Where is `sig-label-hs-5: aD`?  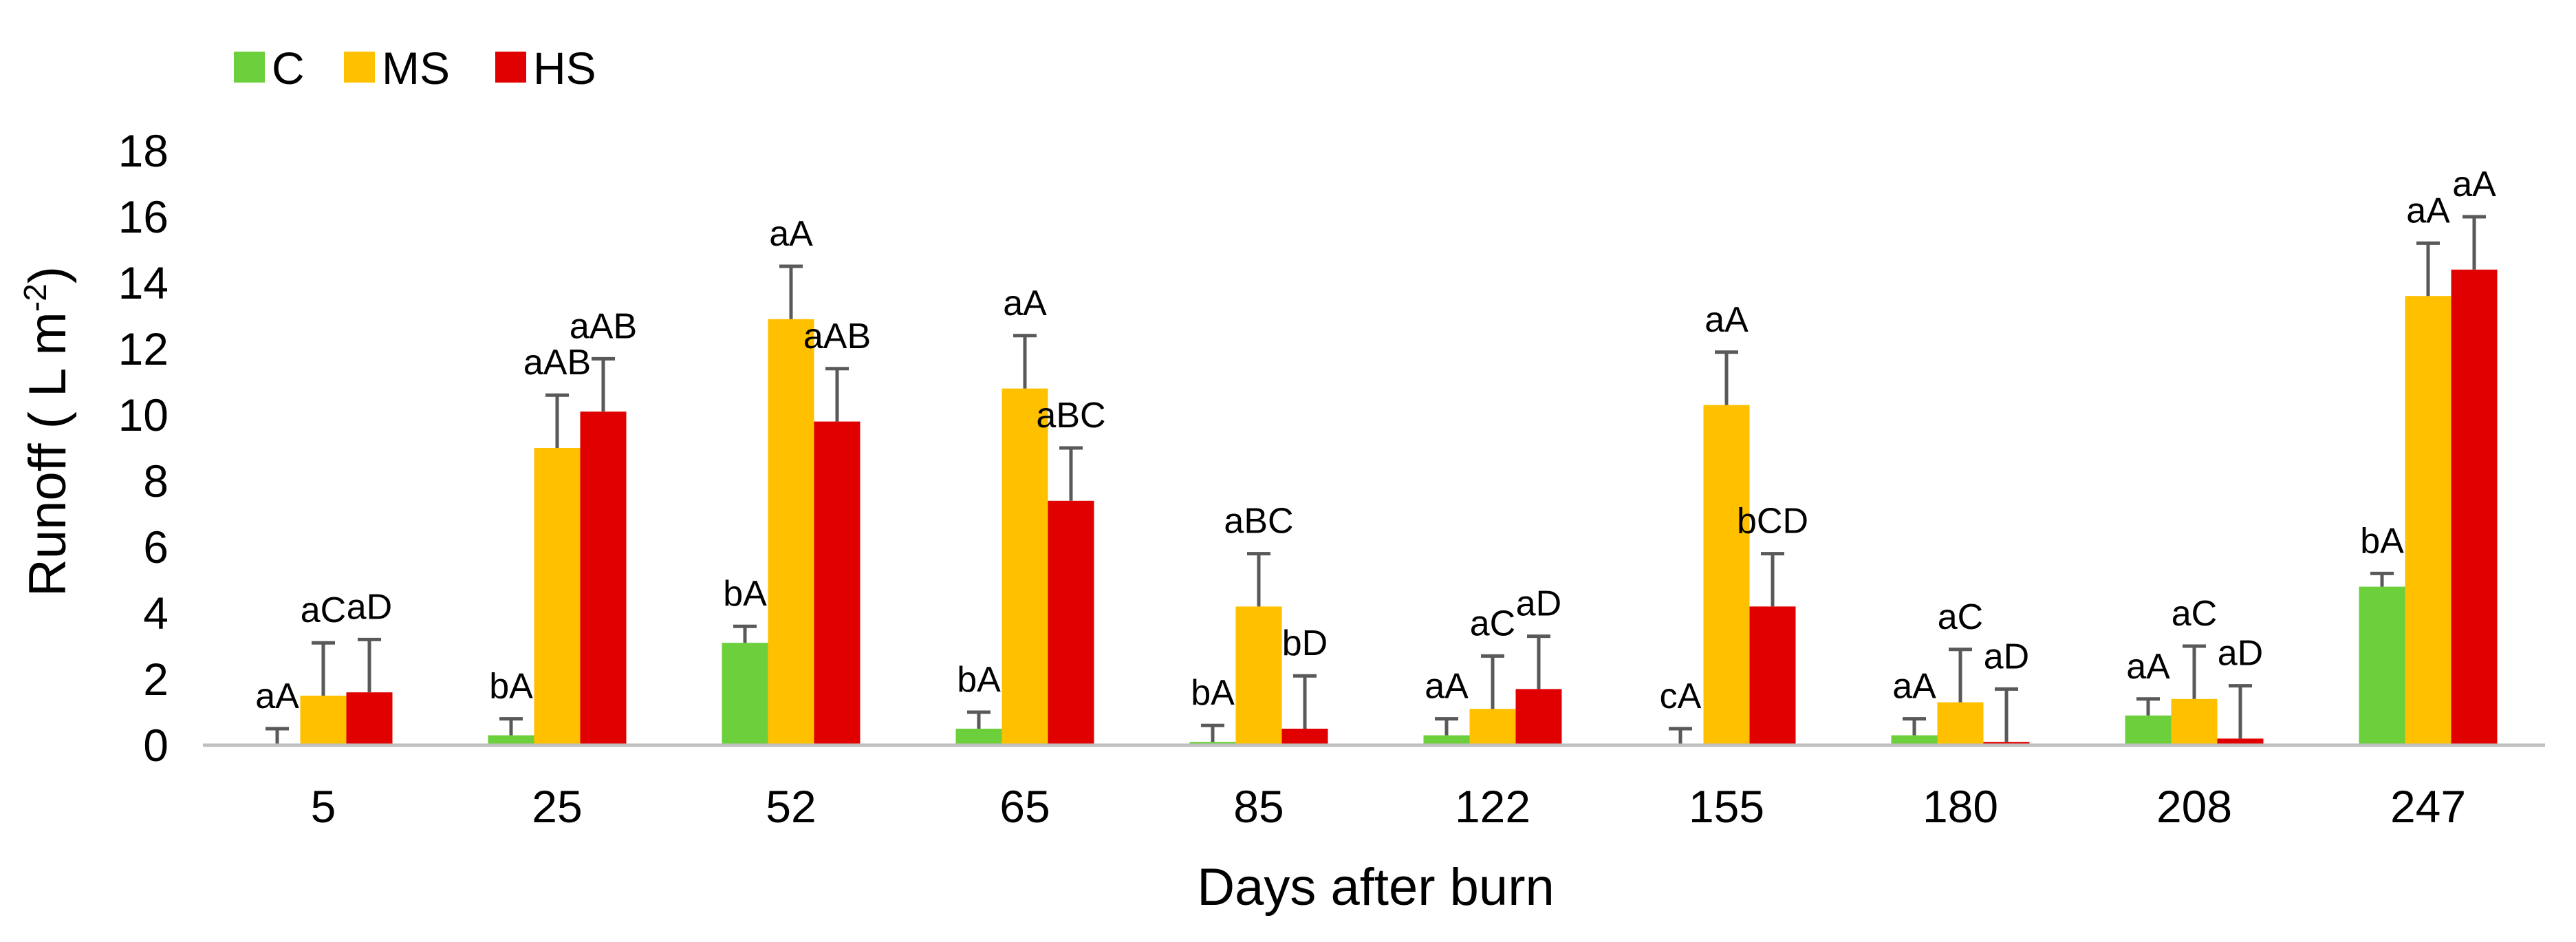
sig-label-hs-5: aD is located at coordinates (369, 607).